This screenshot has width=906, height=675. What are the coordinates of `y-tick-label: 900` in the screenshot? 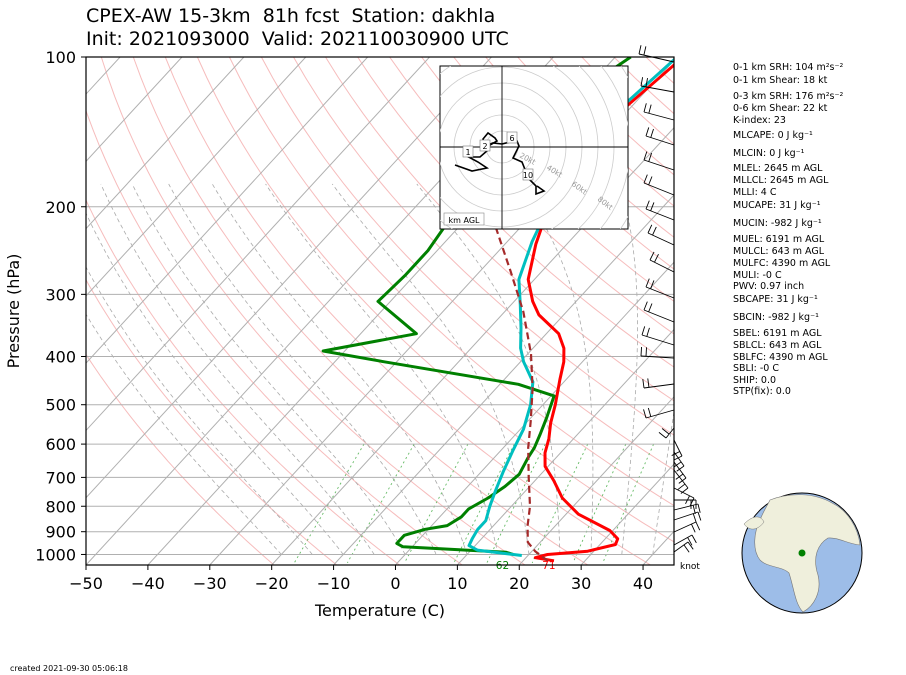 It's located at (60, 532).